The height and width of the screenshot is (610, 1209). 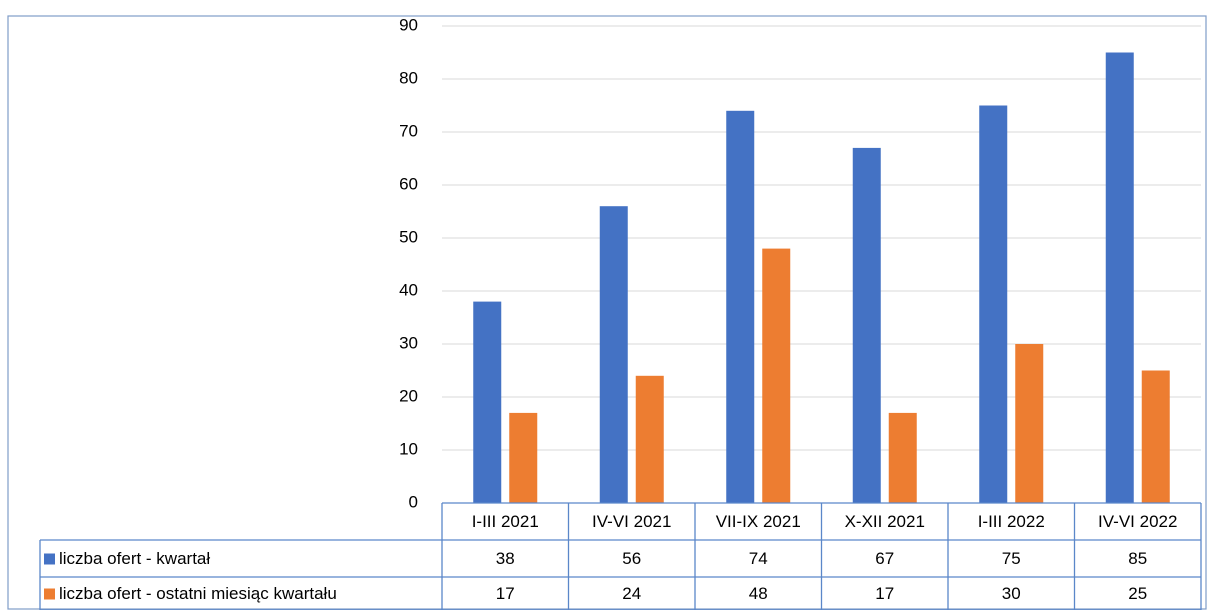 I want to click on y-tick-label: 0, so click(x=413, y=501).